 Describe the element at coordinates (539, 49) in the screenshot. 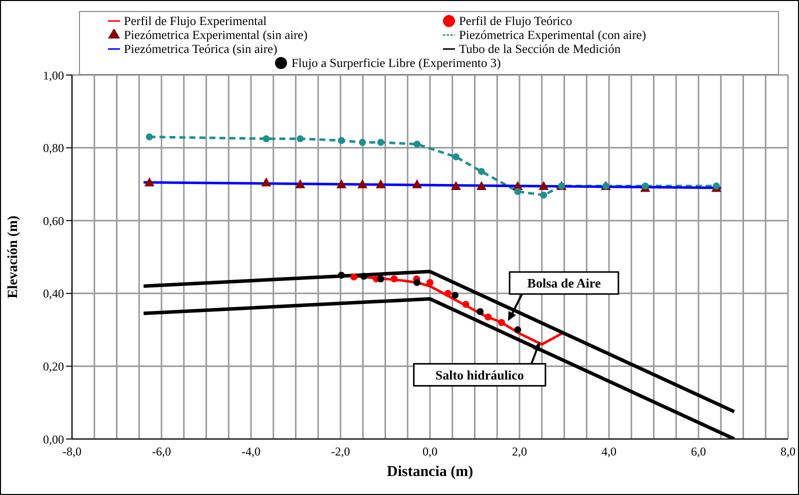

I see `legend-label: Tubo de la Sección de Medición` at that location.